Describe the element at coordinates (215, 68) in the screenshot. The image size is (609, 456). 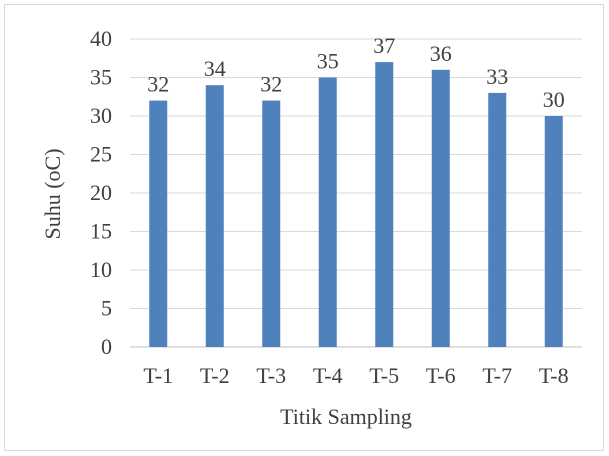
I see `data-label: 34` at that location.